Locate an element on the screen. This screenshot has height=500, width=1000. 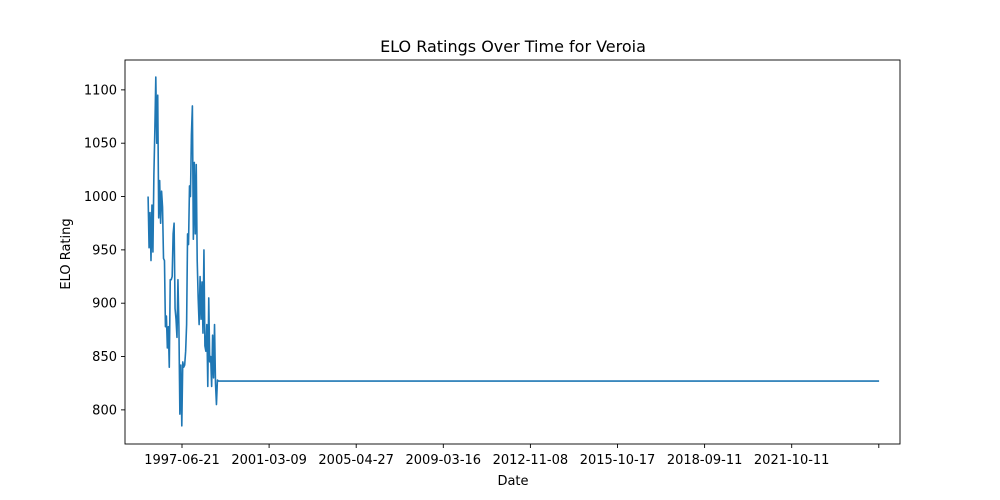
y-tick-label-850: 850 is located at coordinates (104, 357).